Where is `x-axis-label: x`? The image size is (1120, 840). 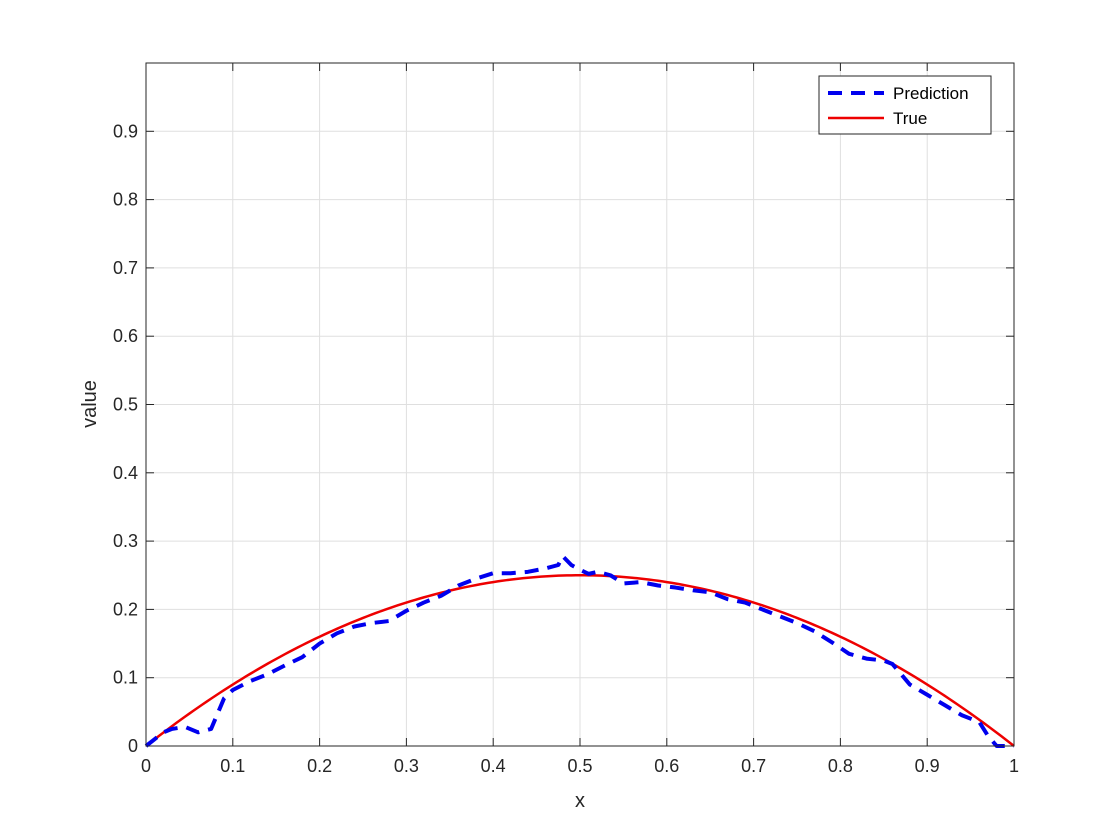
x-axis-label: x is located at coordinates (580, 801).